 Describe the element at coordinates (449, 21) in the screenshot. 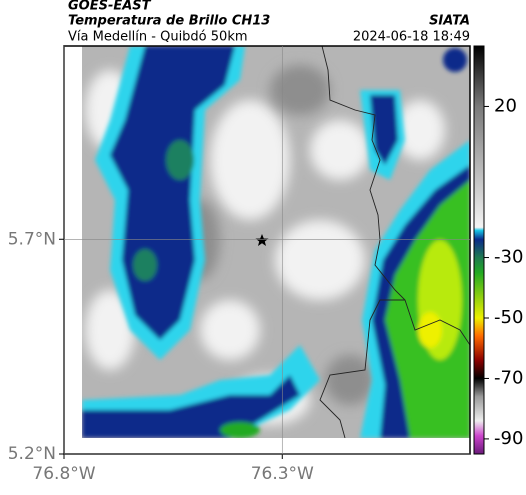

I see `agency: SIATA` at that location.